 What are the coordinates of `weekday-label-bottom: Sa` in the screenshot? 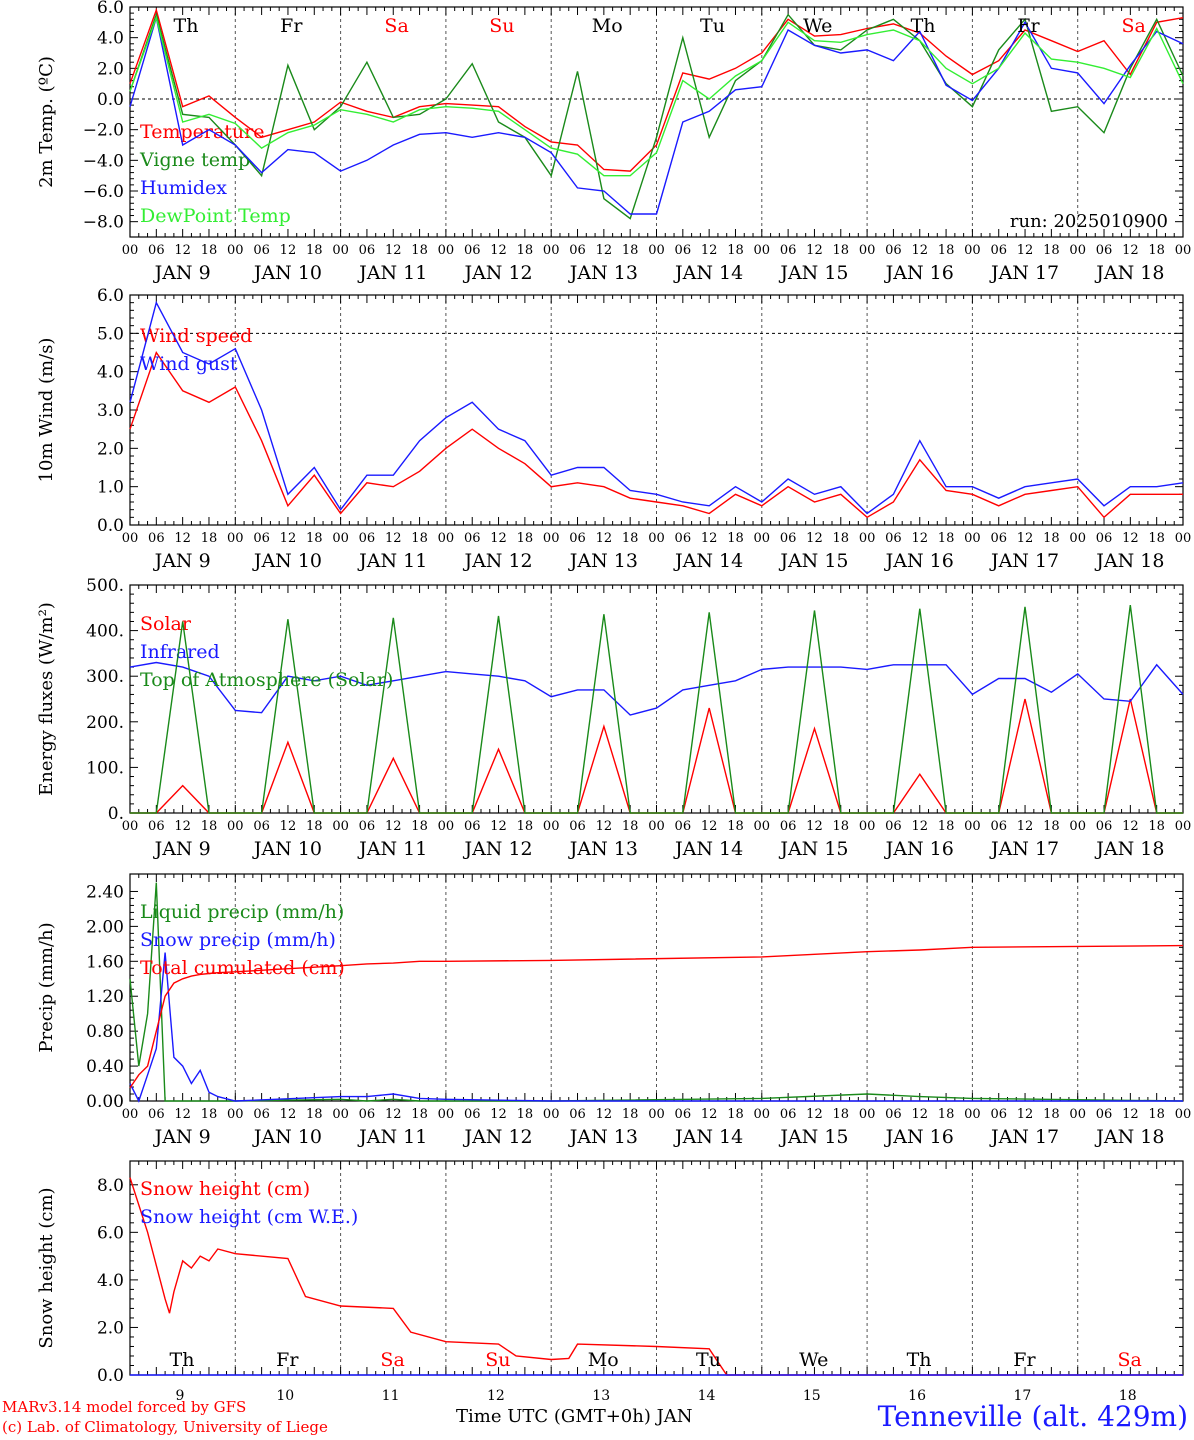 It's located at (1130, 1360).